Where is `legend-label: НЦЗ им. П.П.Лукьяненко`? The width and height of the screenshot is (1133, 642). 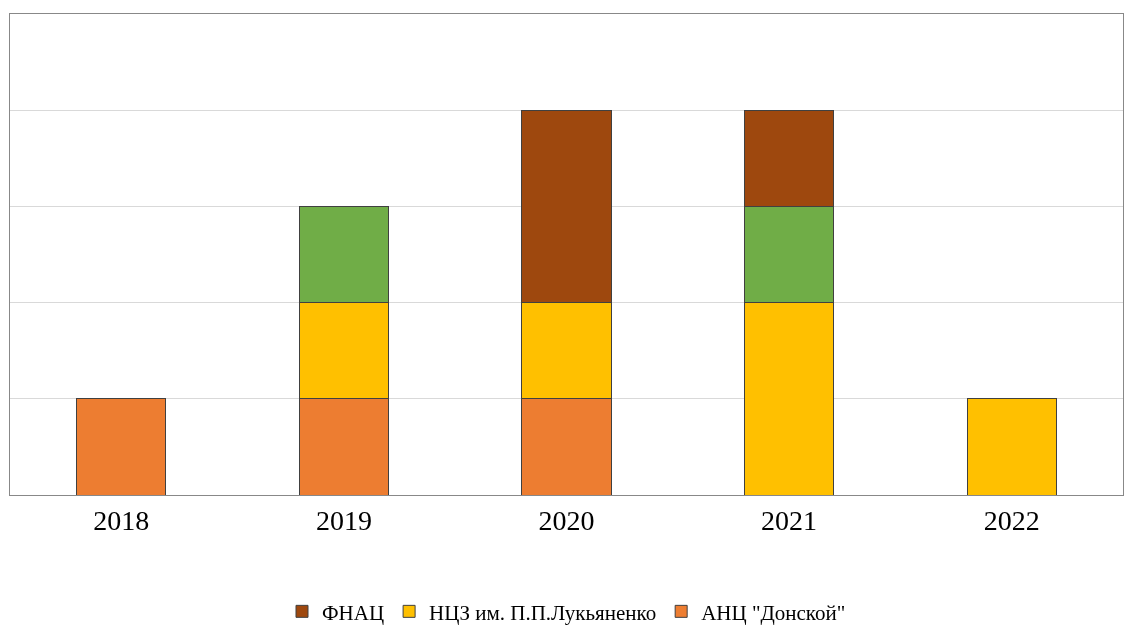 legend-label: НЦЗ им. П.П.Лукьяненко is located at coordinates (543, 612).